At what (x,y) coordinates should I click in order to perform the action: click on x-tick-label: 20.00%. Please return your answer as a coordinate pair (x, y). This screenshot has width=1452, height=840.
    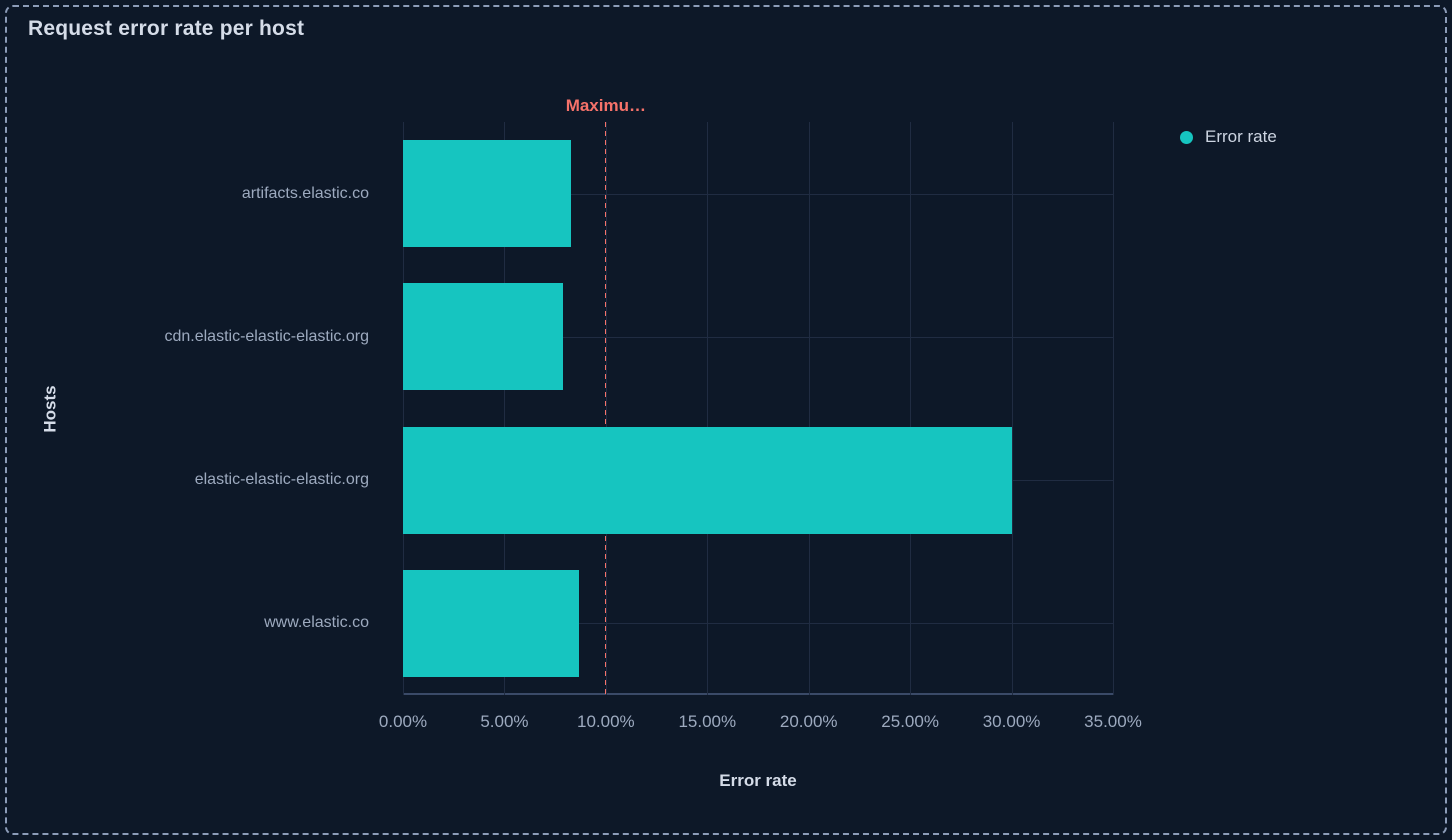
    Looking at the image, I should click on (808, 721).